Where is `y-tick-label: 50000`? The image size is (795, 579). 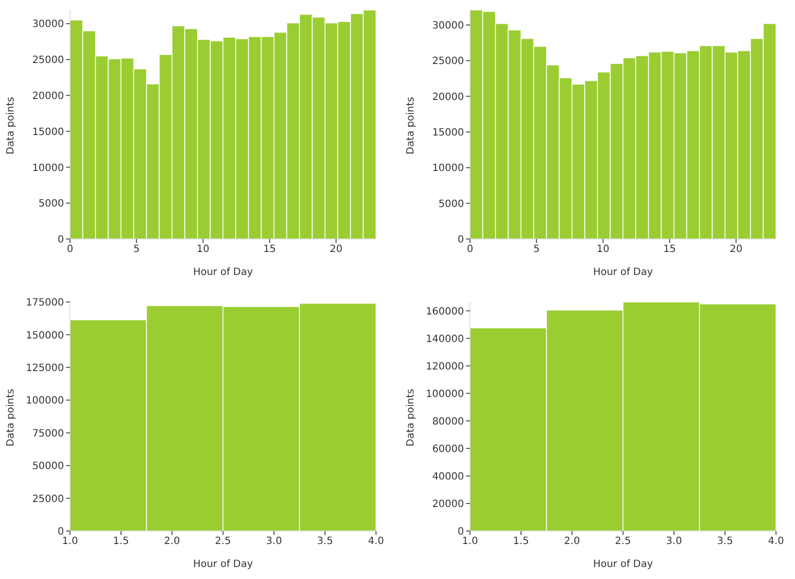
y-tick-label: 50000 is located at coordinates (48, 466).